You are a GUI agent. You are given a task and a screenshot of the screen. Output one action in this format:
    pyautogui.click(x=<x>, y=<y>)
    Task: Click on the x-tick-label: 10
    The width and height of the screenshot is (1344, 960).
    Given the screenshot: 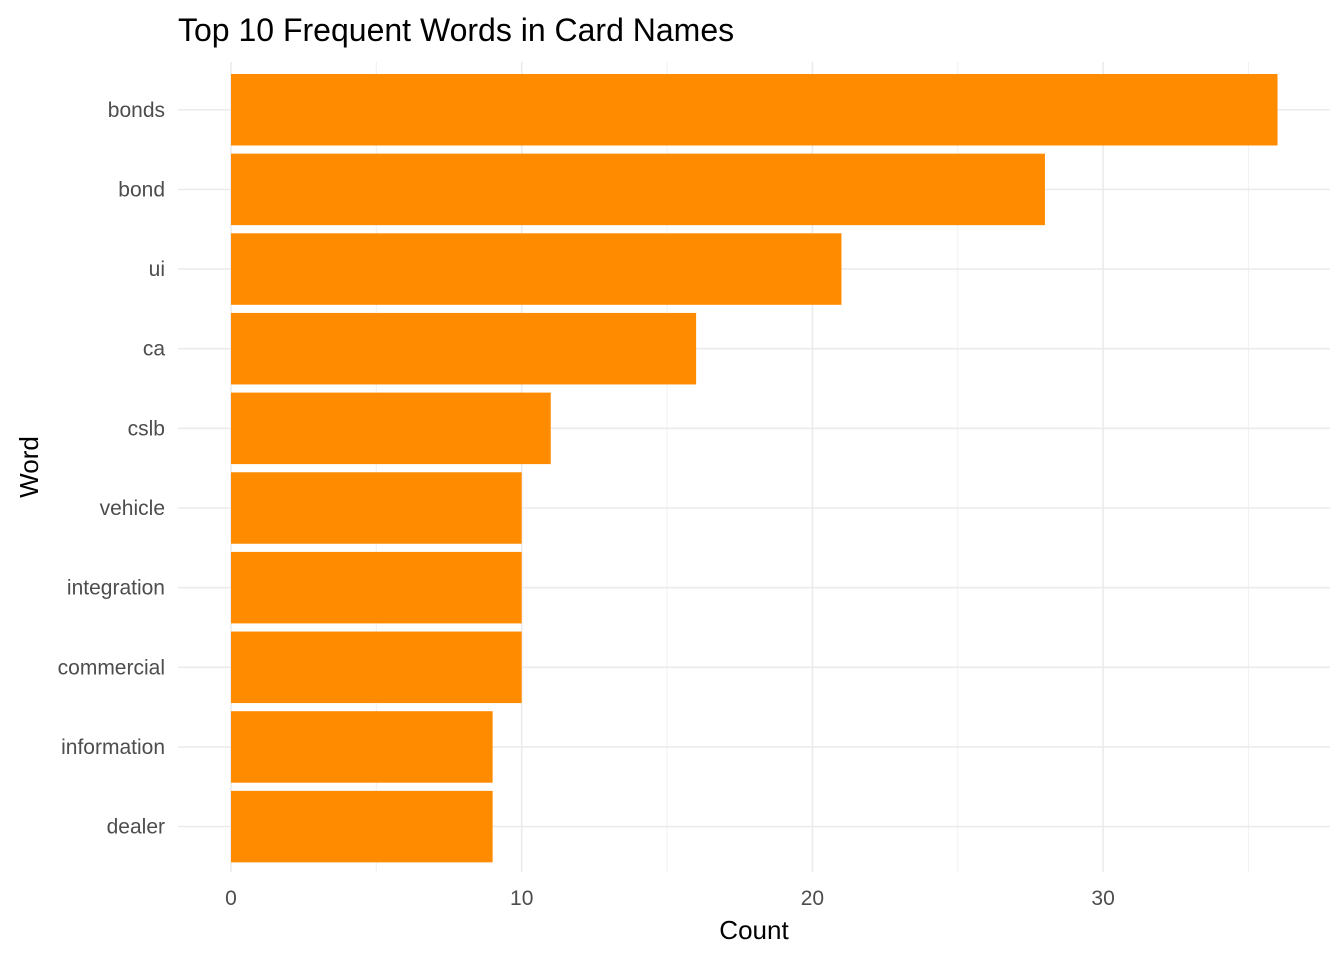 What is the action you would take?
    pyautogui.click(x=521, y=898)
    